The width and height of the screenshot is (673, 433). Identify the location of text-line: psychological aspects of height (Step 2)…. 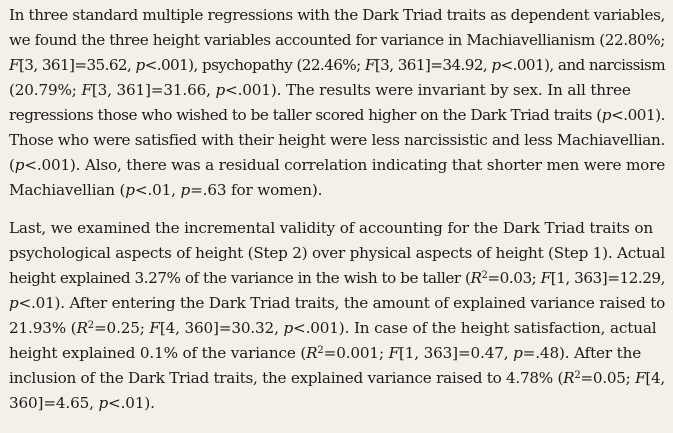
(337, 253).